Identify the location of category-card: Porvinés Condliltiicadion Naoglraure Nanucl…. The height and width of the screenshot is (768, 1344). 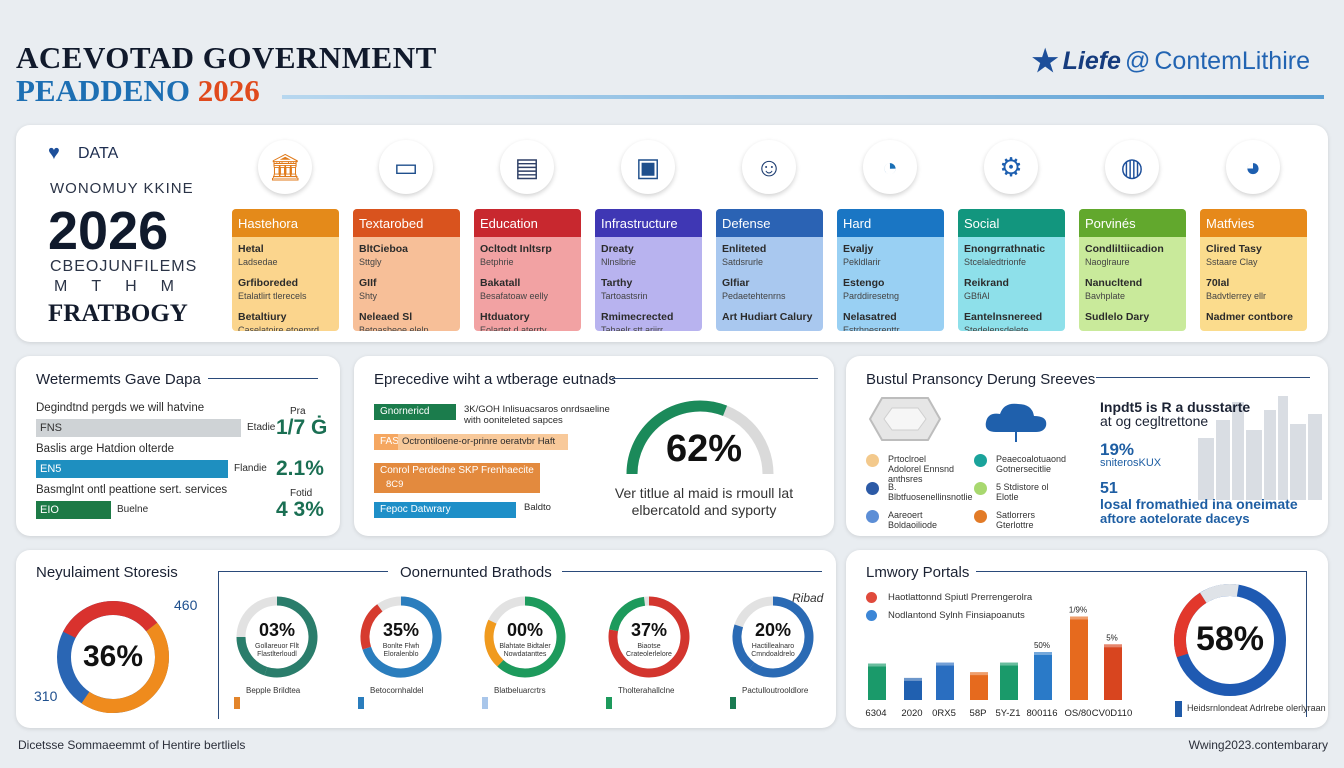
(1132, 270).